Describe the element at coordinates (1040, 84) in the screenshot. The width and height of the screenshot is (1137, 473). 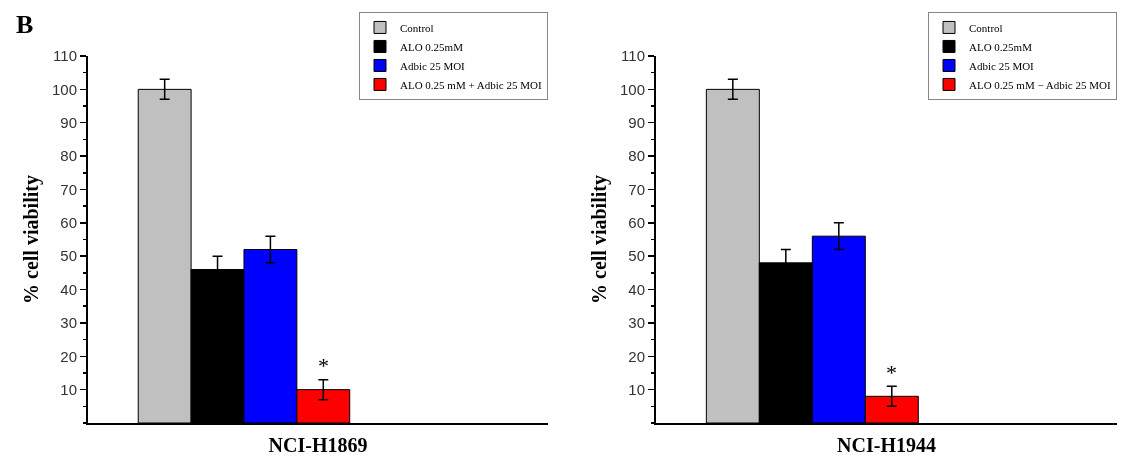
I see `legend-label: ALO 0.25 mM − Adbic 25 MOI` at that location.